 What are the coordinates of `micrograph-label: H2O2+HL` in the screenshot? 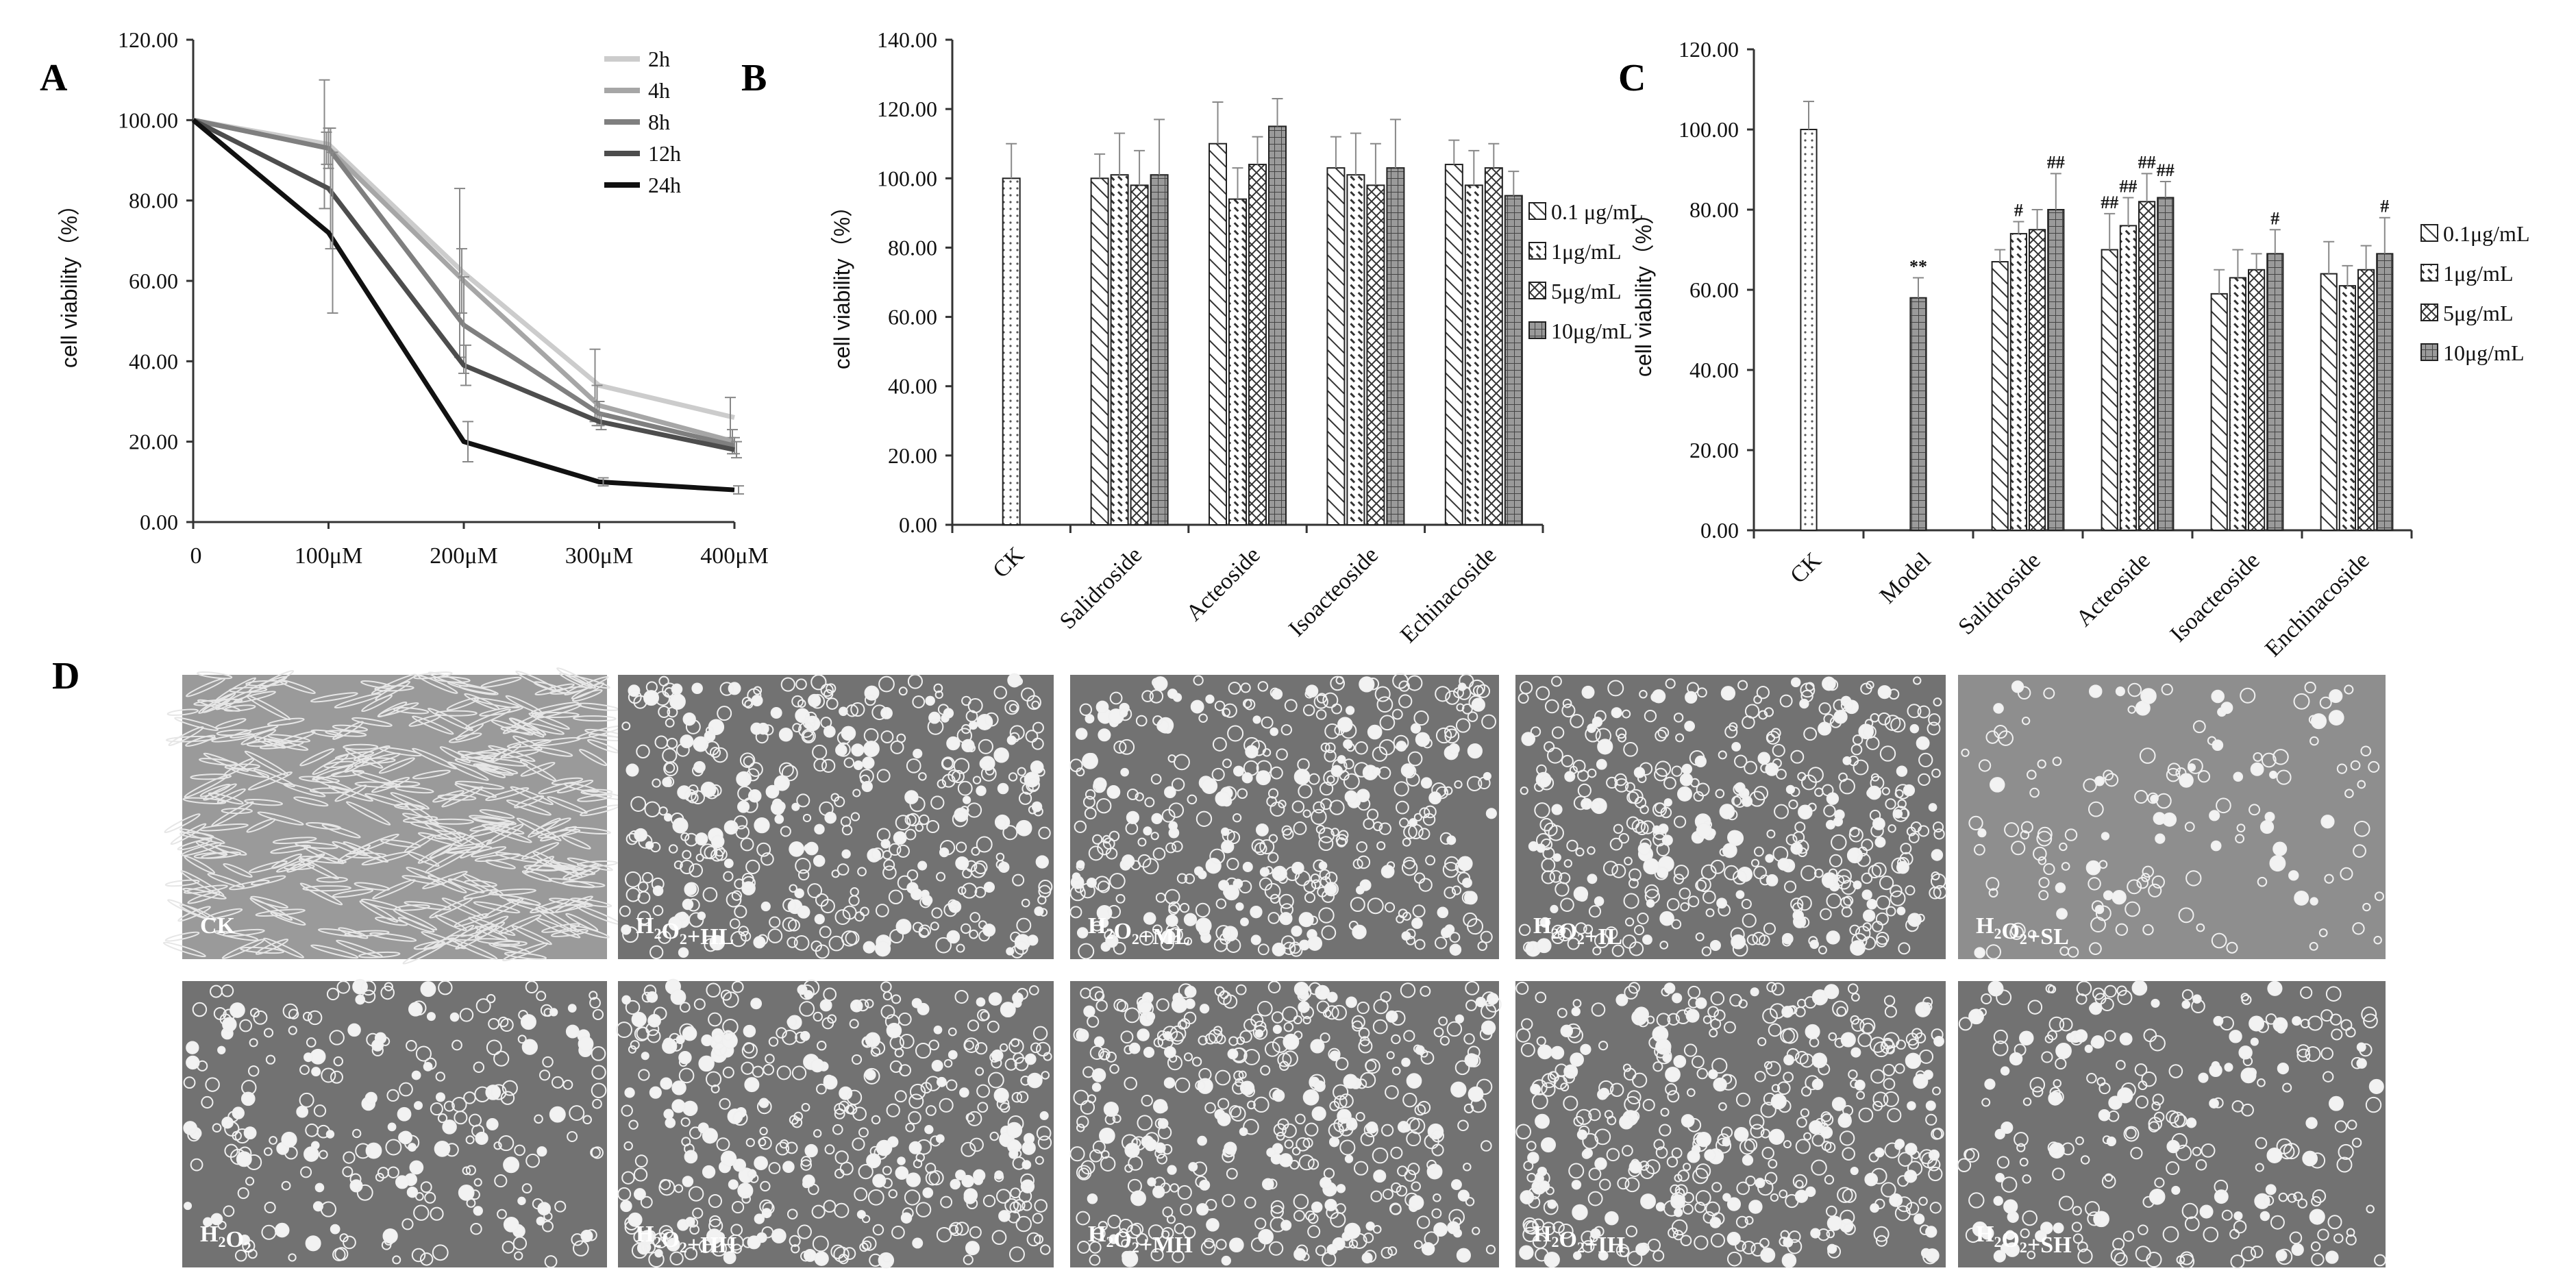 It's located at (685, 931).